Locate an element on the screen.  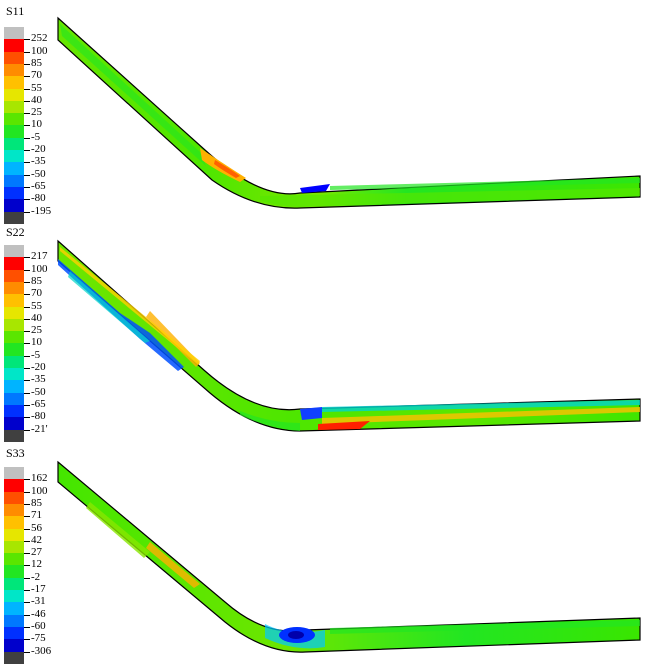
contour-band-cyan-s22 is located at coordinates (109, 307).